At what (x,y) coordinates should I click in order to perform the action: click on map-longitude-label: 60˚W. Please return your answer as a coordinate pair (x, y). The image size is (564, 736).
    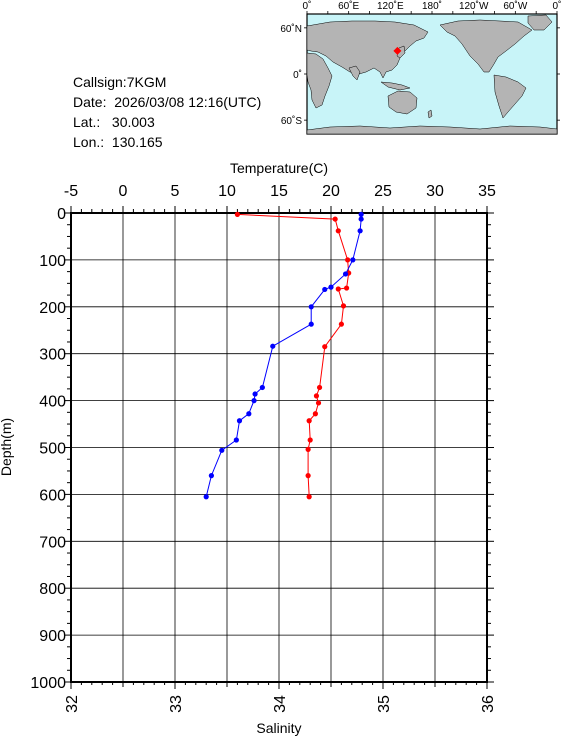
    Looking at the image, I should click on (515, 6).